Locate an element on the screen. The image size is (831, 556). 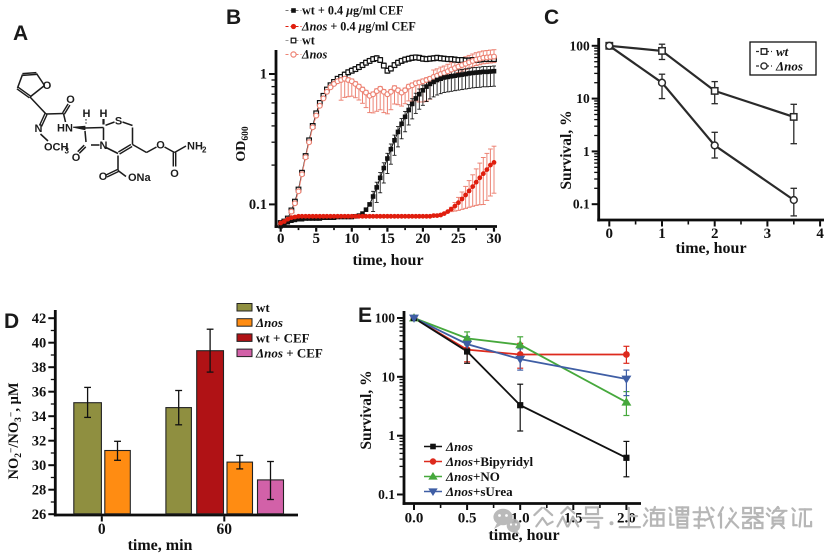
svg-text: NO2−/NO3−, μM is located at coordinates (15, 430).